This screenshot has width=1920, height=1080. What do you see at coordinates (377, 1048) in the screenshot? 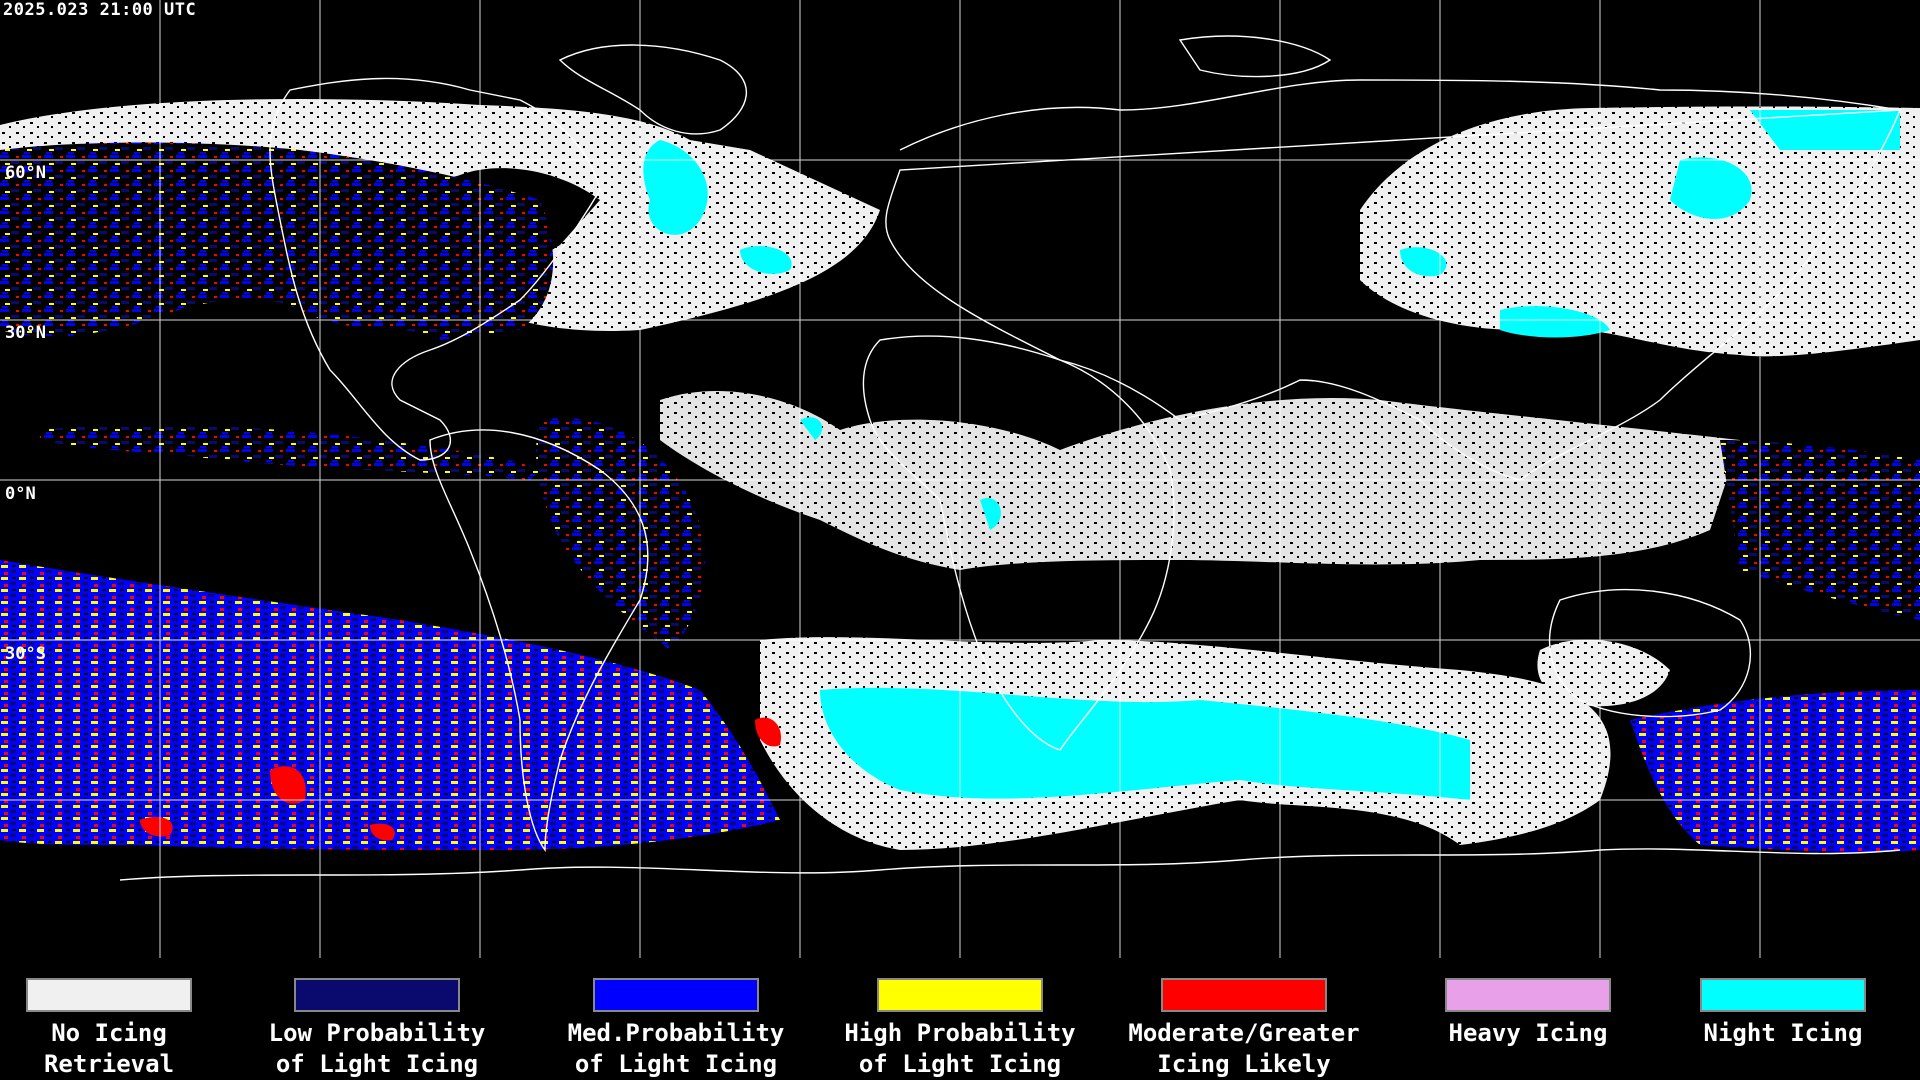
I see `legend-label: Low Probability of Light Icing` at bounding box center [377, 1048].